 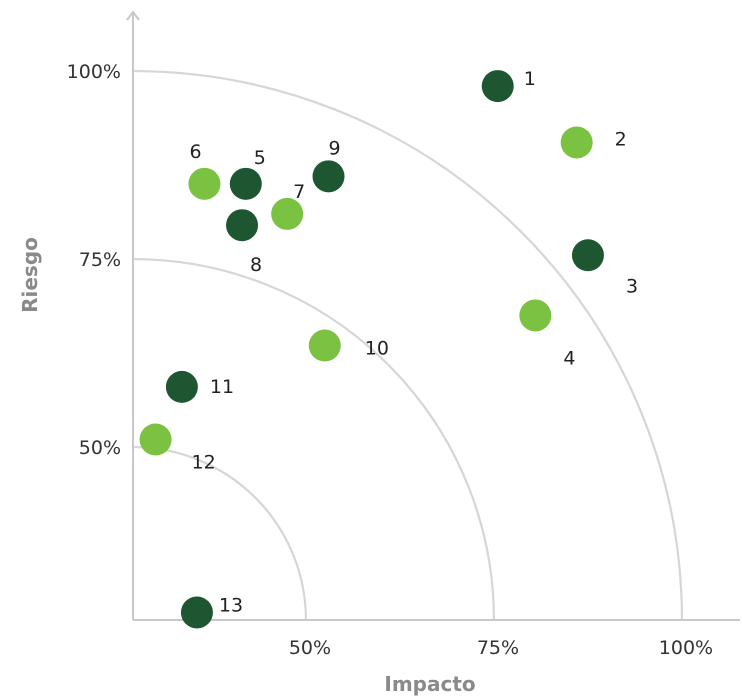 I want to click on point-label-13: 13, so click(x=231, y=605).